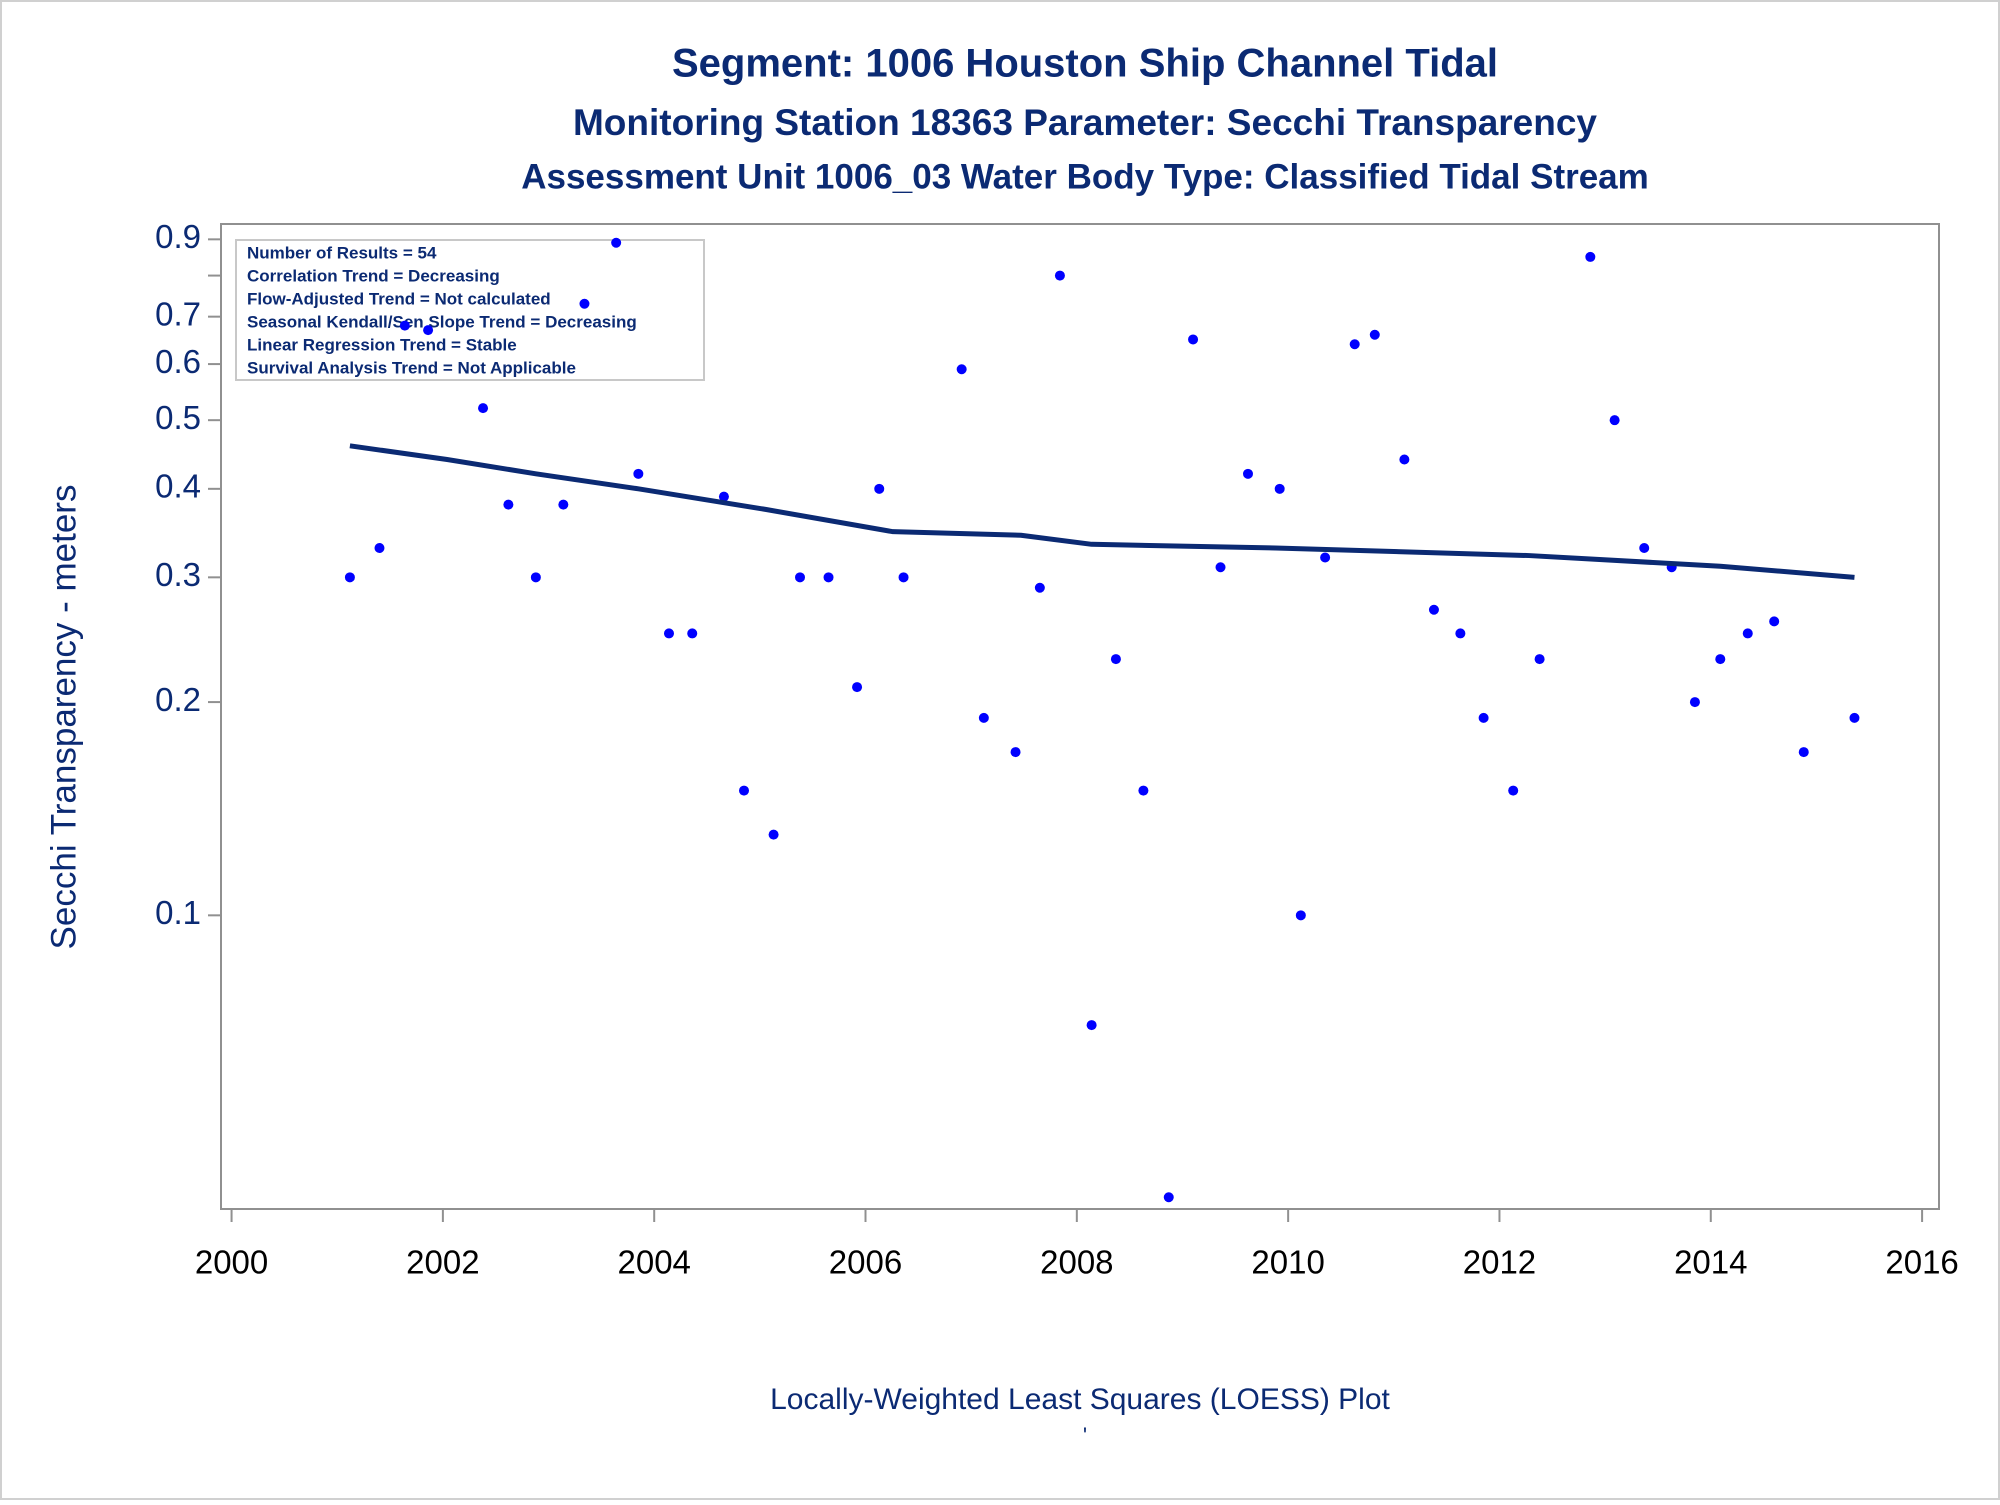 Image resolution: width=2000 pixels, height=1505 pixels. Describe the element at coordinates (342, 252) in the screenshot. I see `annotation: Number of Results = 54` at that location.